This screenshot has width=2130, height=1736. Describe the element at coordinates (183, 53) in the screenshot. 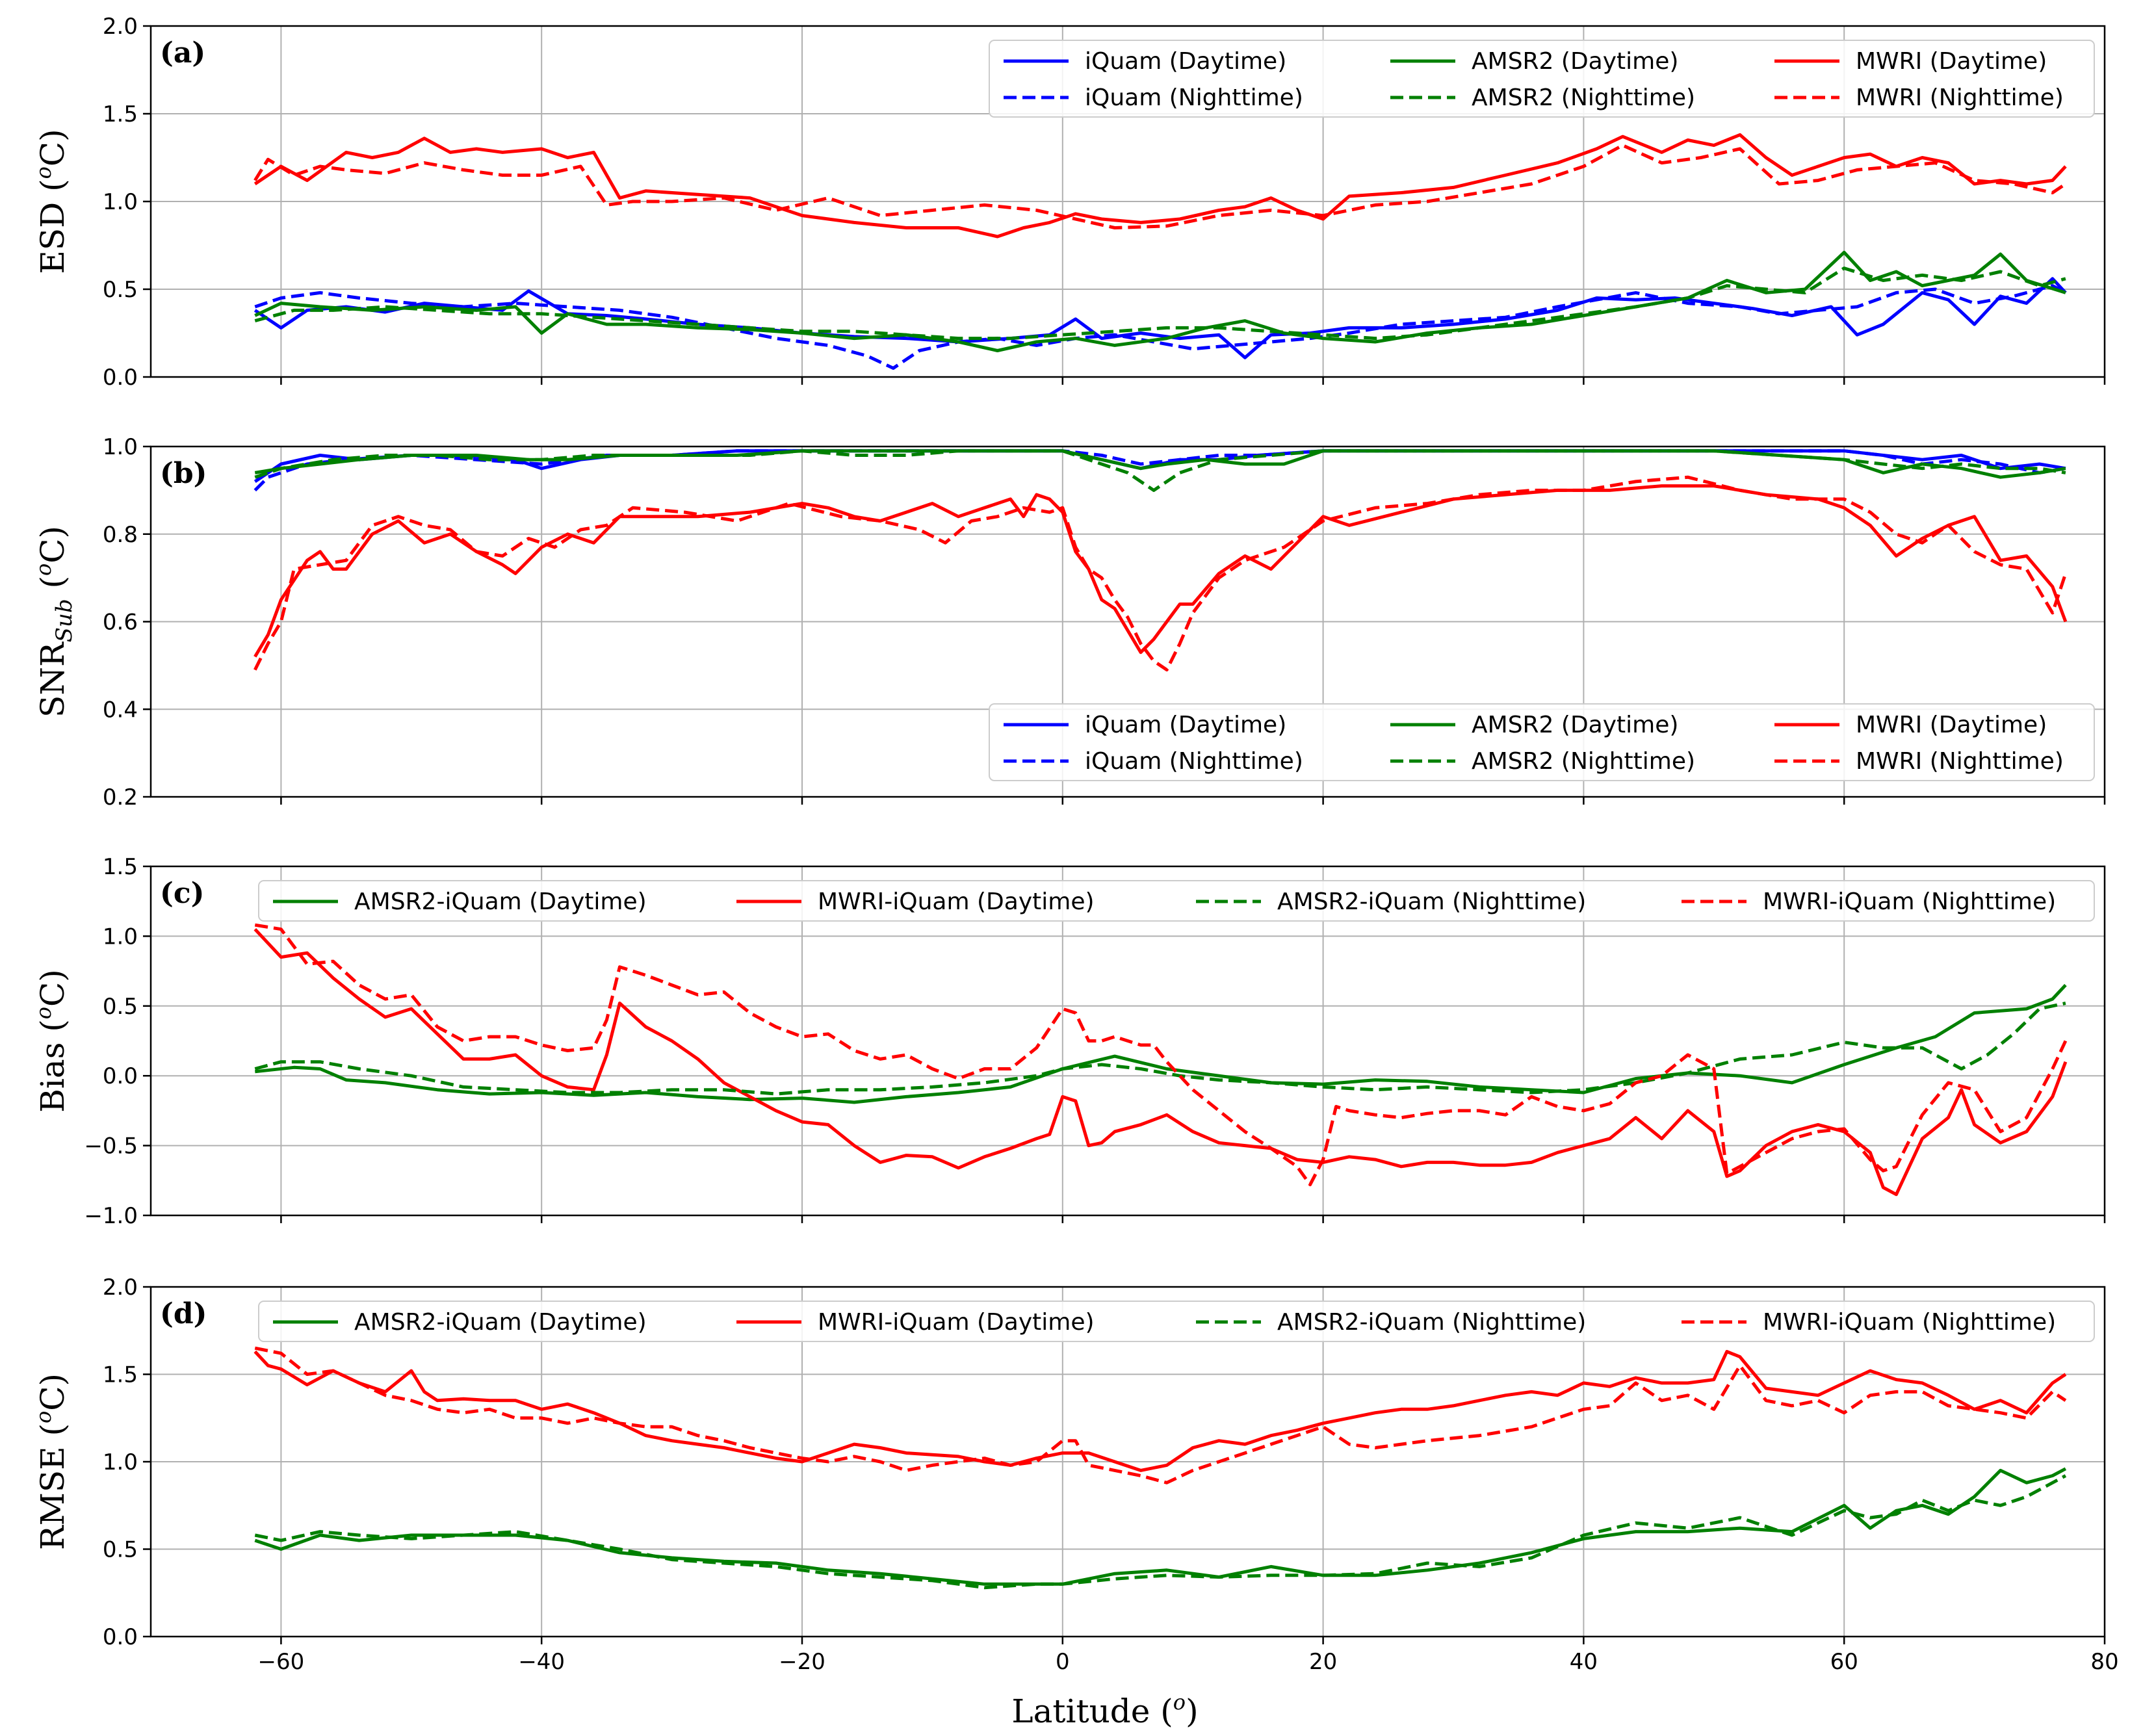

I see `panel-tag: (a)` at that location.